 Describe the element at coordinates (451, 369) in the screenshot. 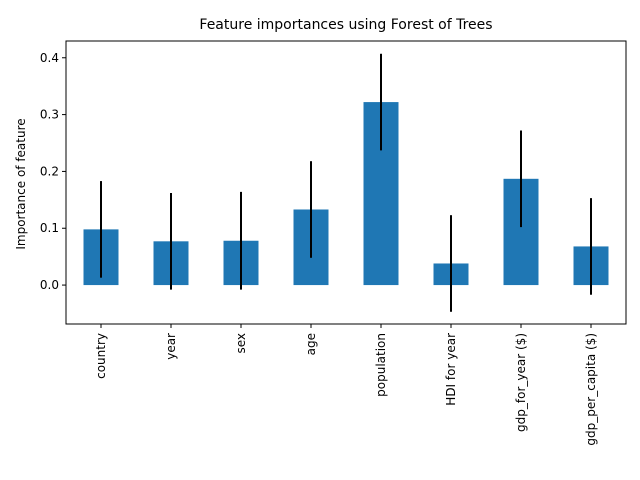

I see `x-tick-label: HDI for year` at that location.